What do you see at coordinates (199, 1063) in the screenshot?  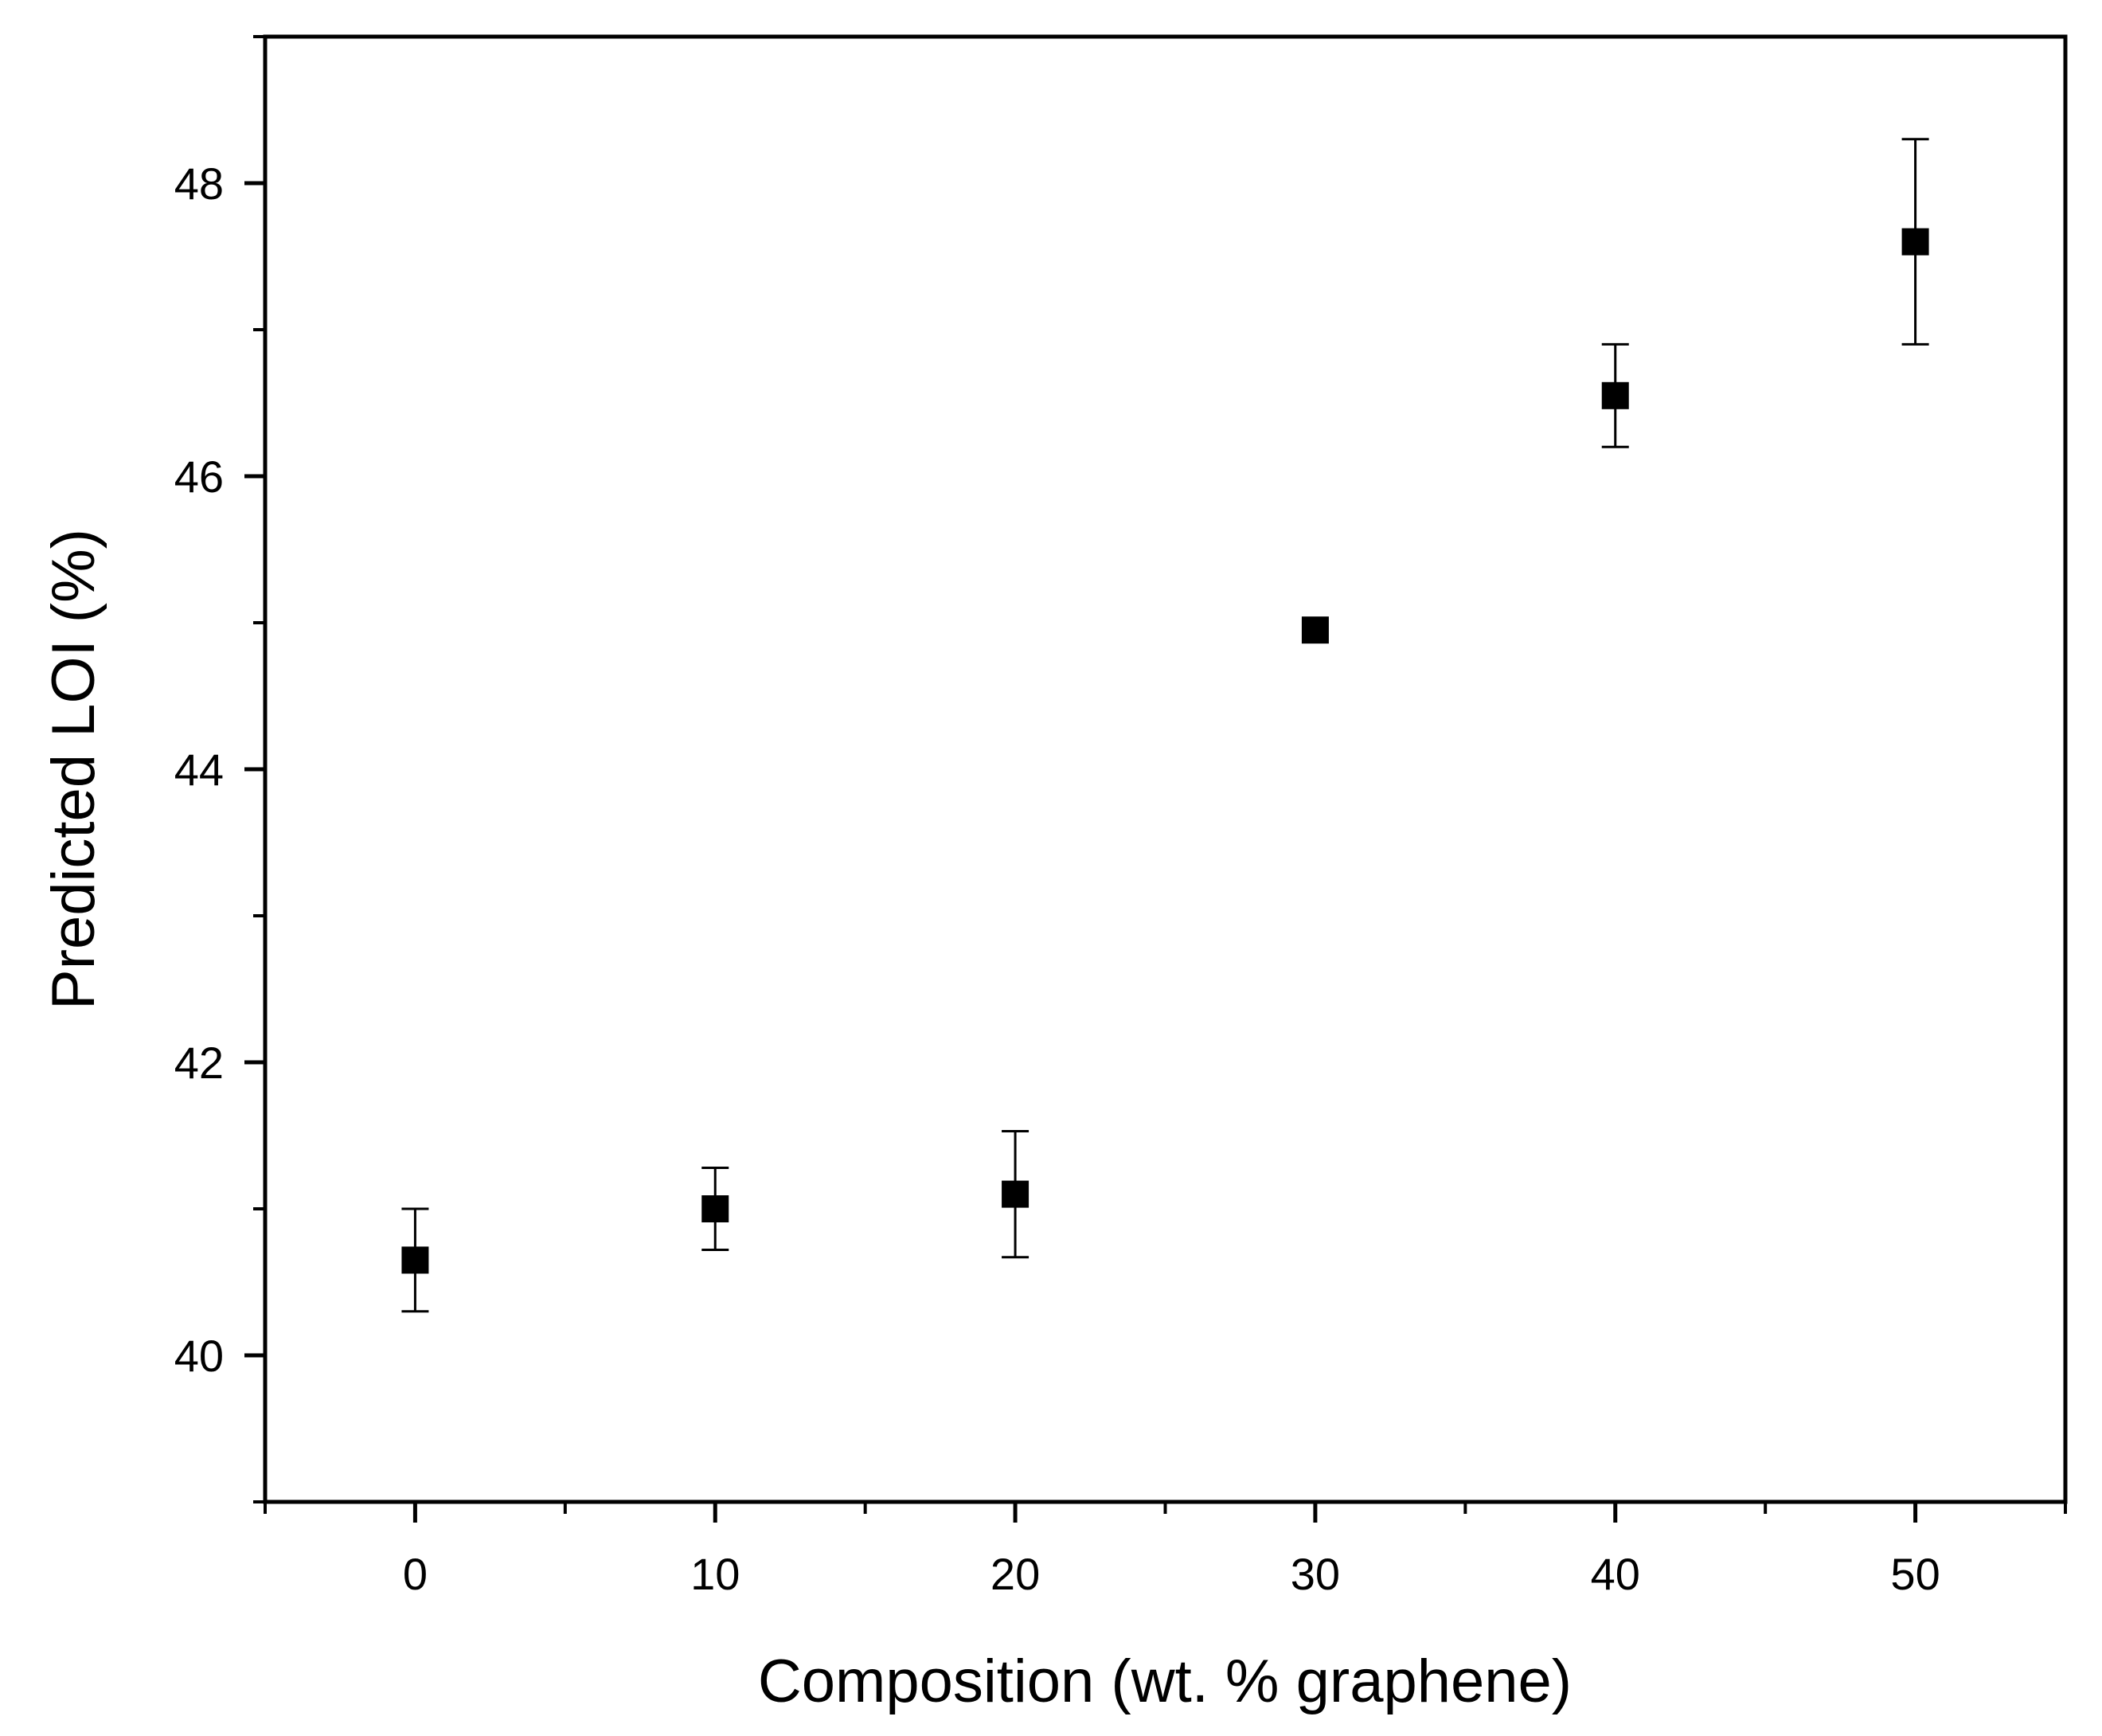 I see `y-tick-label: 42` at bounding box center [199, 1063].